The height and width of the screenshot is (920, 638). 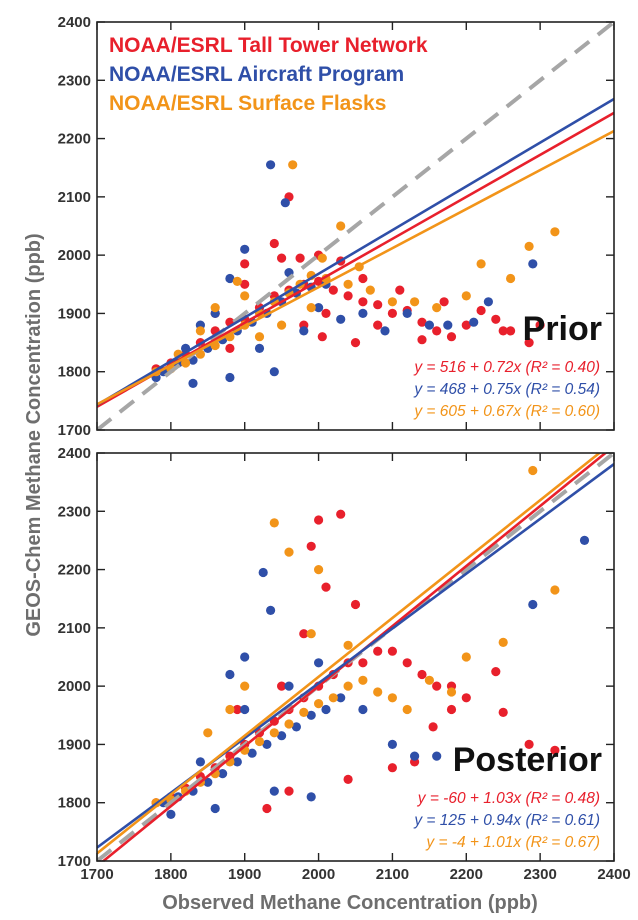 What do you see at coordinates (74, 803) in the screenshot?
I see `y-tick-label: 1800` at bounding box center [74, 803].